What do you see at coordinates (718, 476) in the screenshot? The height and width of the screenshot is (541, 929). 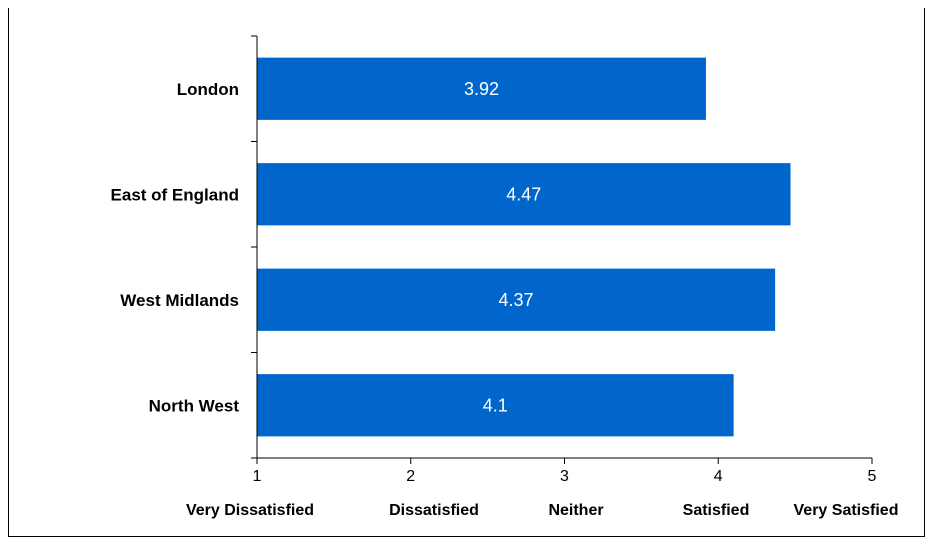 I see `x-tick-label: 4` at bounding box center [718, 476].